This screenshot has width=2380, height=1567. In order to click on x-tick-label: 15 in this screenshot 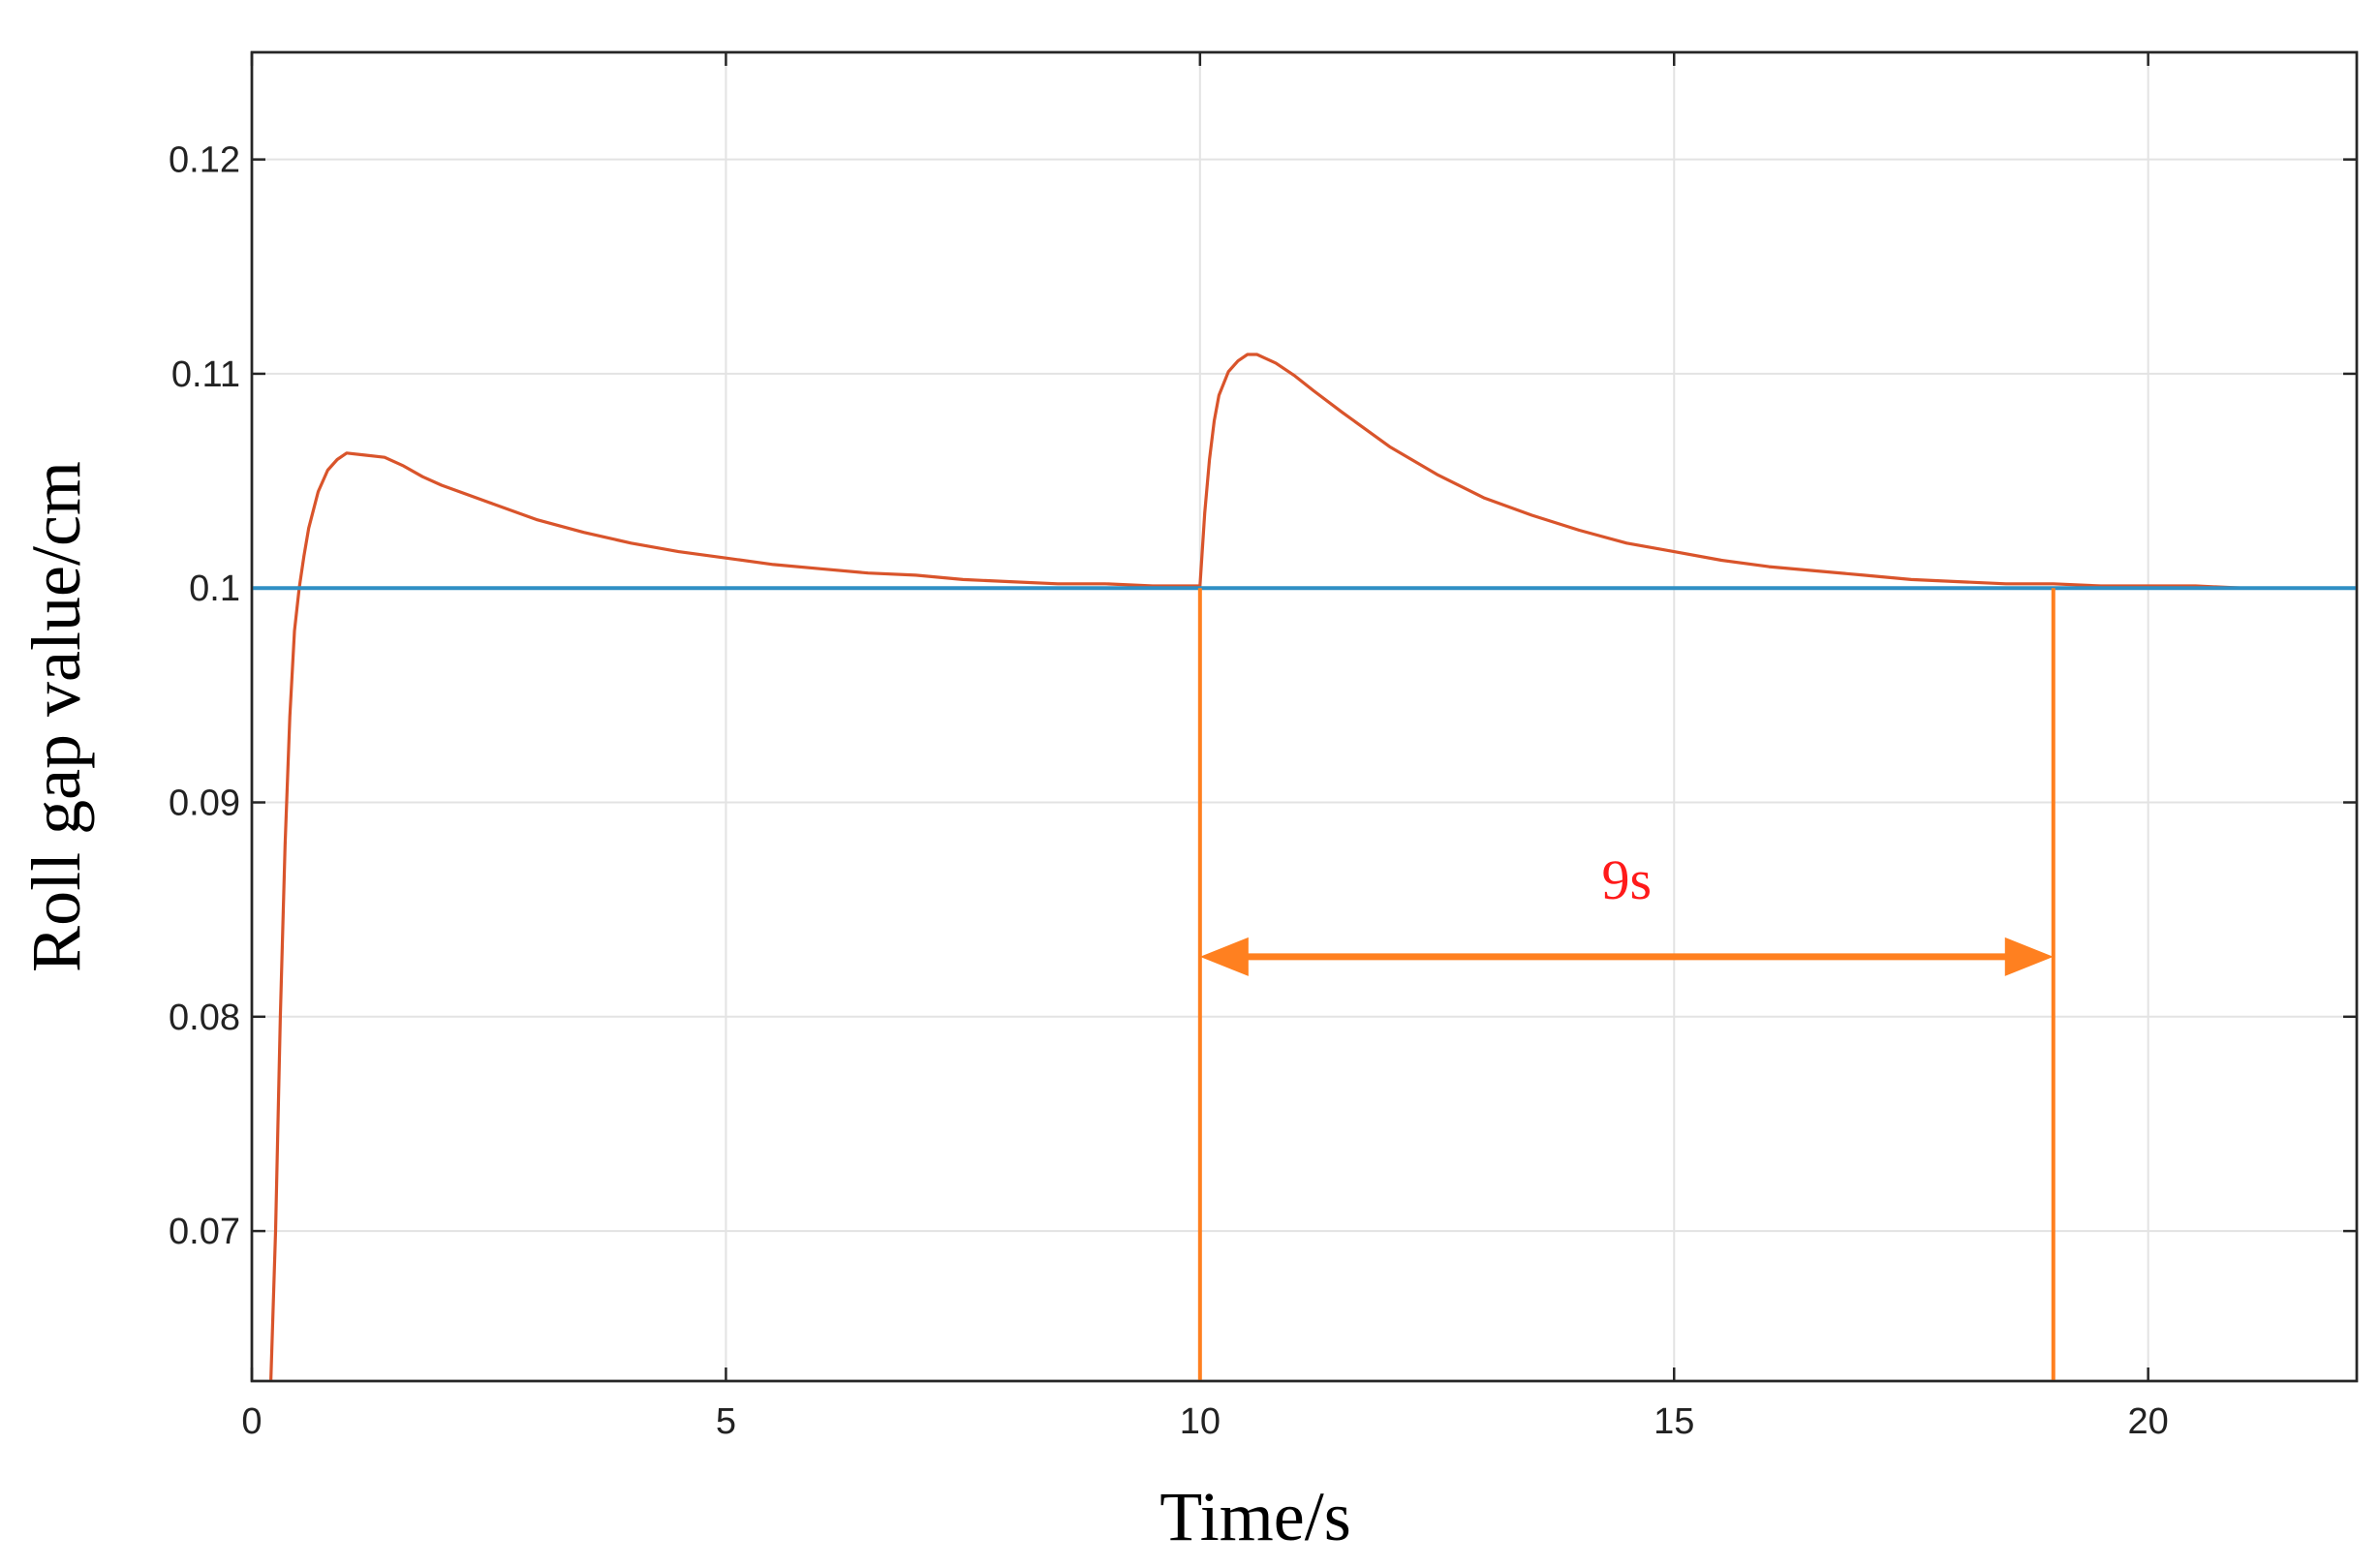, I will do `click(1674, 1421)`.